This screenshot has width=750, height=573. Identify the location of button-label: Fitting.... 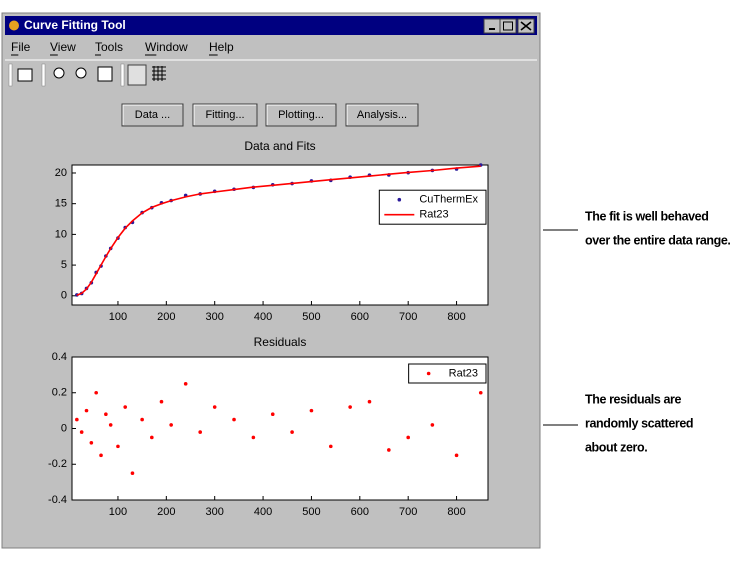
(224, 115).